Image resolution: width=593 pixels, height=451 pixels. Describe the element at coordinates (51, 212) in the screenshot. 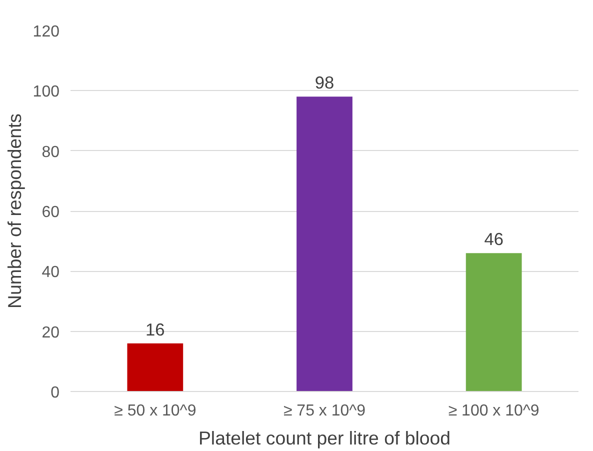

I see `y-tick-label: 60` at that location.